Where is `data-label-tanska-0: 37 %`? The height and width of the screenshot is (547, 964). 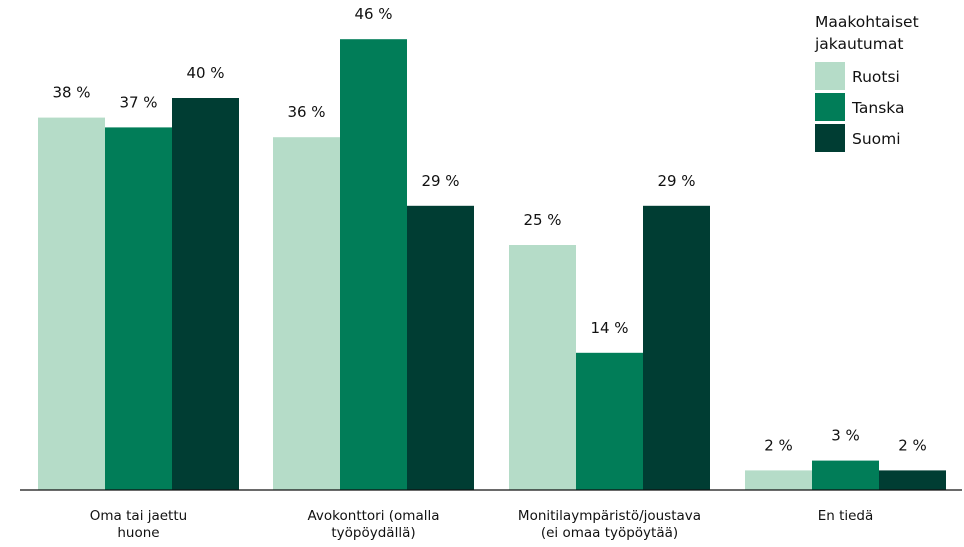 data-label-tanska-0: 37 % is located at coordinates (138, 102).